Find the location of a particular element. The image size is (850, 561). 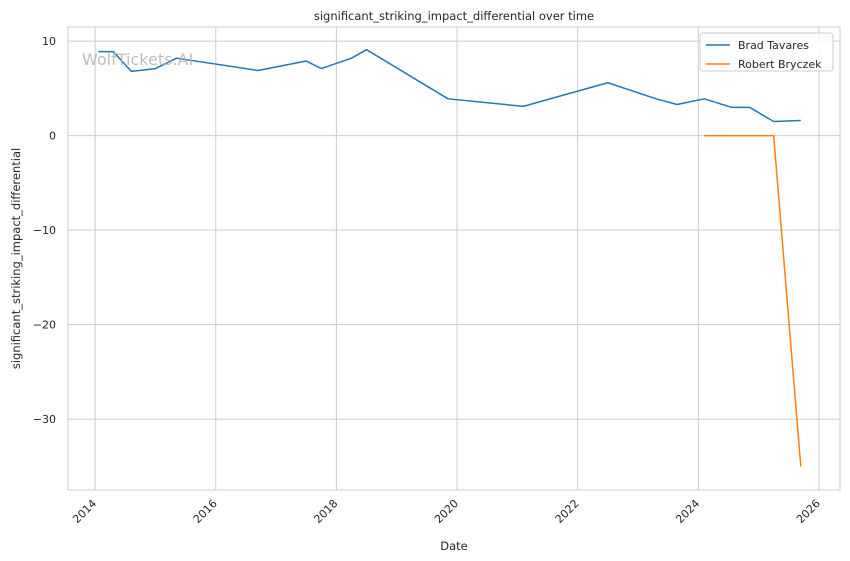

series-line-brad-tavares is located at coordinates (449, 85).